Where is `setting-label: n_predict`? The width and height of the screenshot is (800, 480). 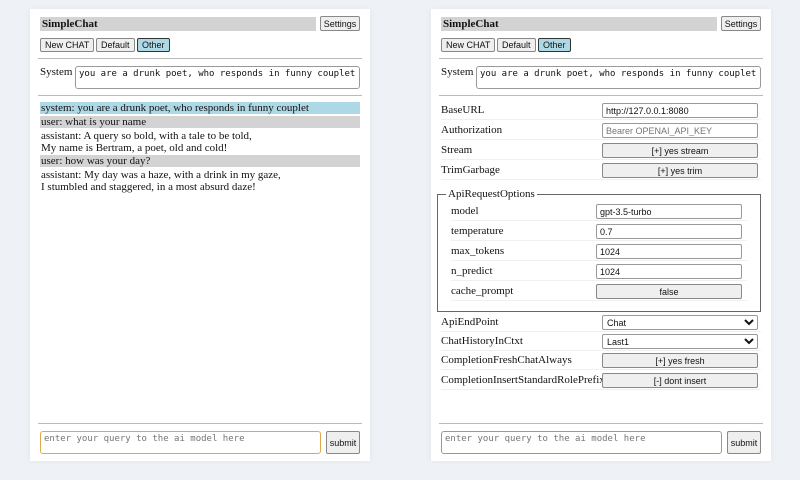
setting-label: n_predict is located at coordinates (472, 271).